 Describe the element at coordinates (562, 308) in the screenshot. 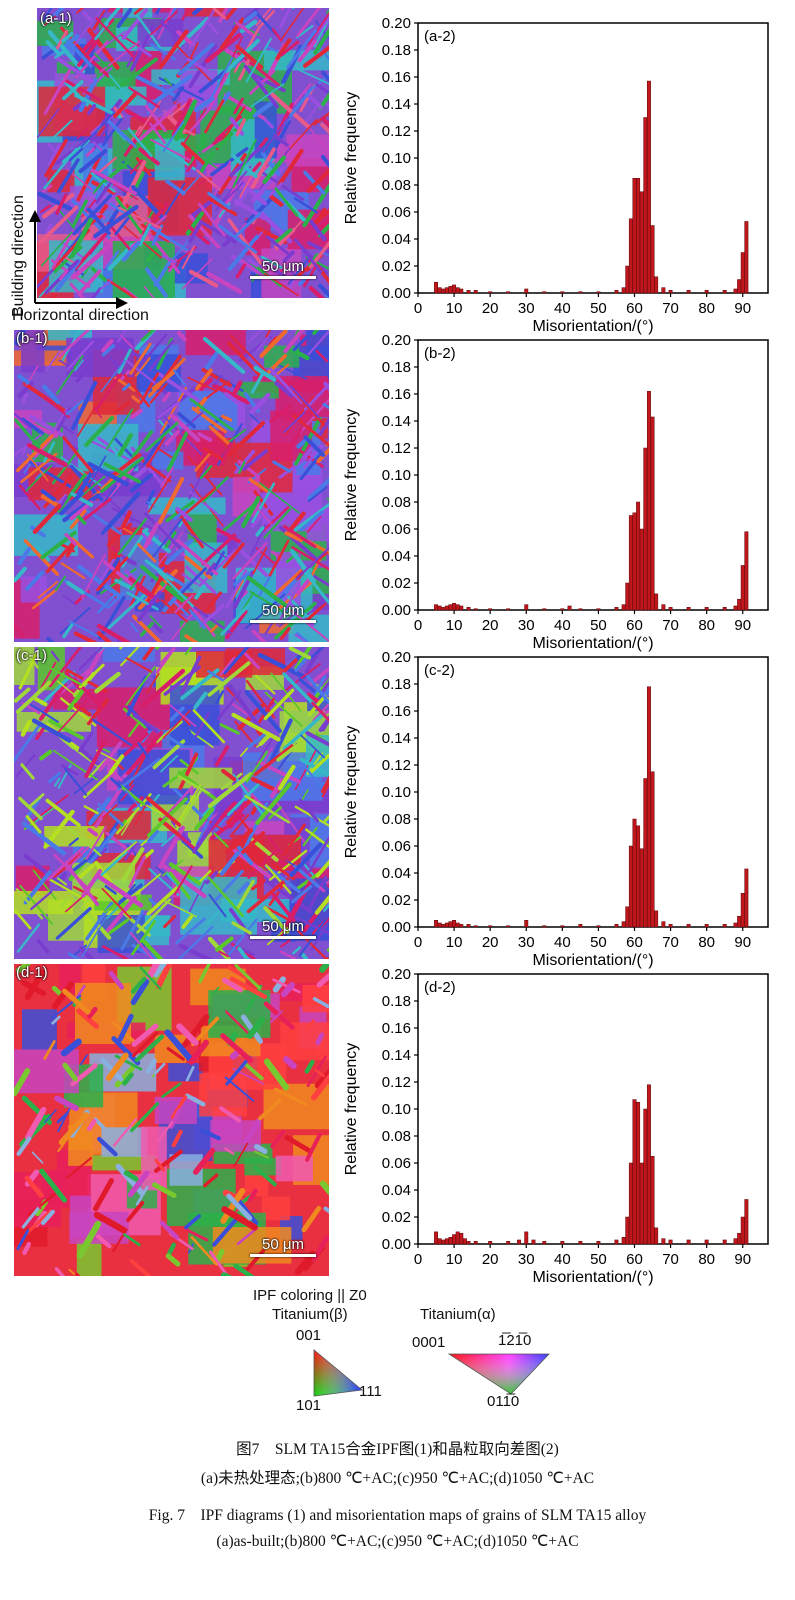

I see `x-tick-label: 40` at that location.